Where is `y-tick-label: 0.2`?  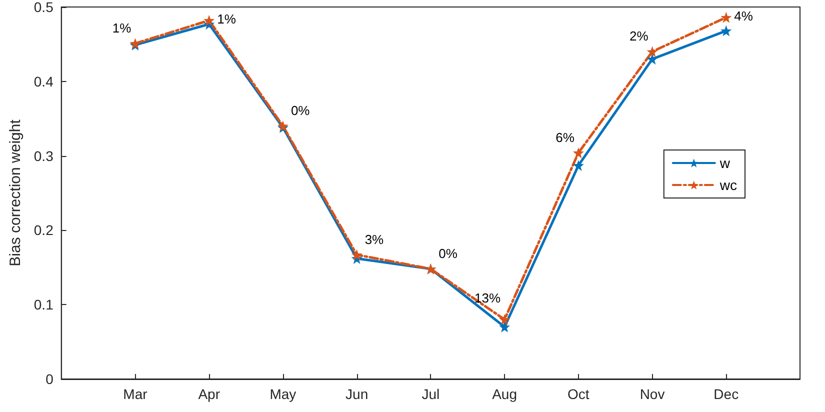
y-tick-label: 0.2 is located at coordinates (44, 230).